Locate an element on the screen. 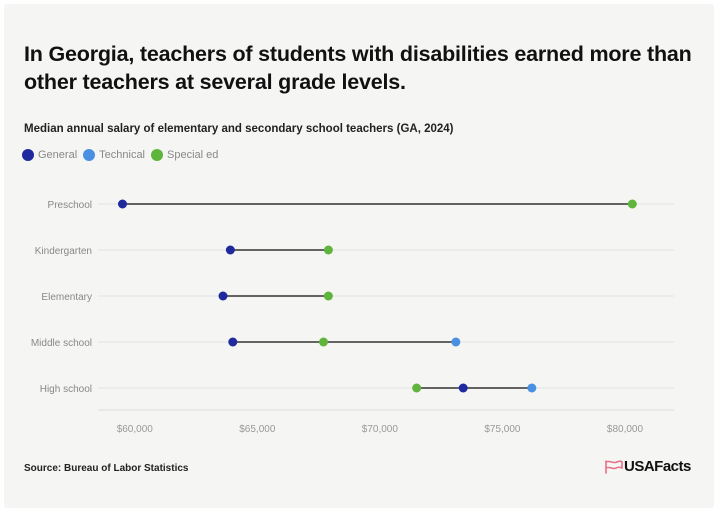 This screenshot has width=720, height=513. x-tick-label: $75,000 is located at coordinates (502, 429).